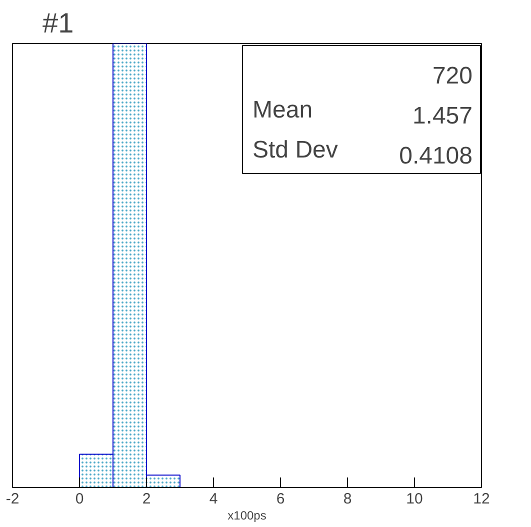 The image size is (531, 527). I want to click on x-tick-label: 12, so click(481, 499).